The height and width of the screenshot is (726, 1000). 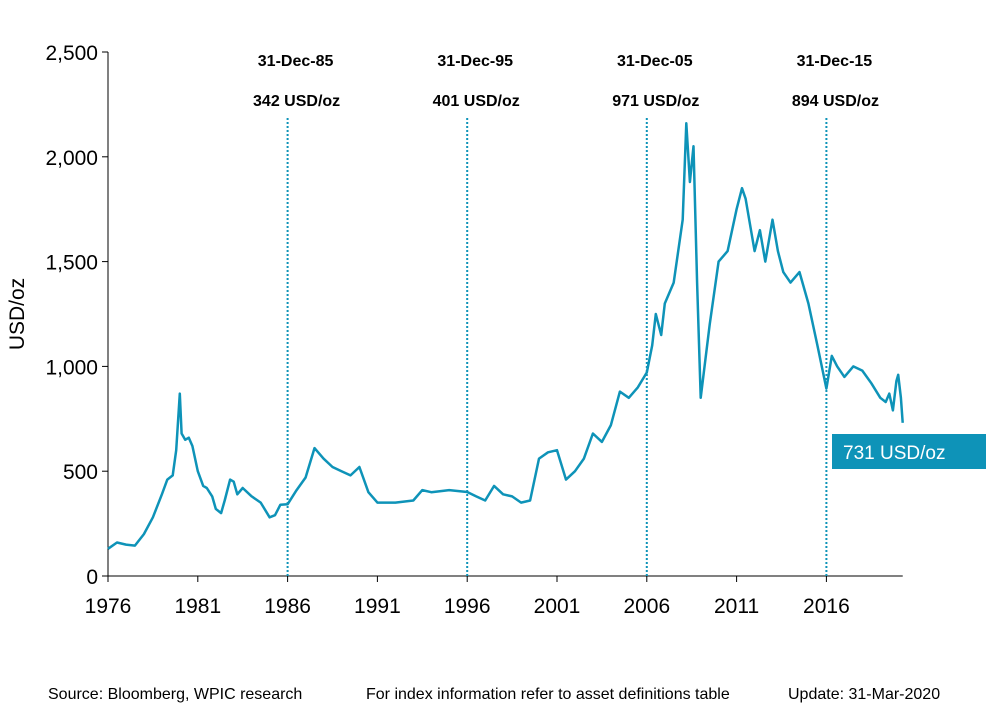 I want to click on y-tick-label: 0, so click(x=92, y=577).